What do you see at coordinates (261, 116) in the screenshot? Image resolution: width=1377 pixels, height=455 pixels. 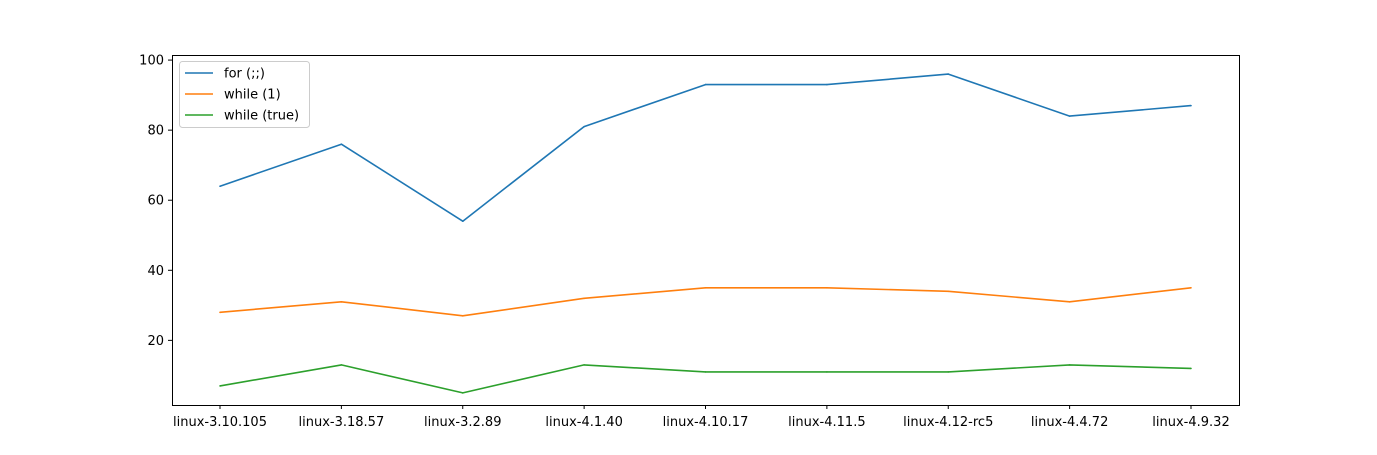 I see `legend-label-3: while (true)` at bounding box center [261, 116].